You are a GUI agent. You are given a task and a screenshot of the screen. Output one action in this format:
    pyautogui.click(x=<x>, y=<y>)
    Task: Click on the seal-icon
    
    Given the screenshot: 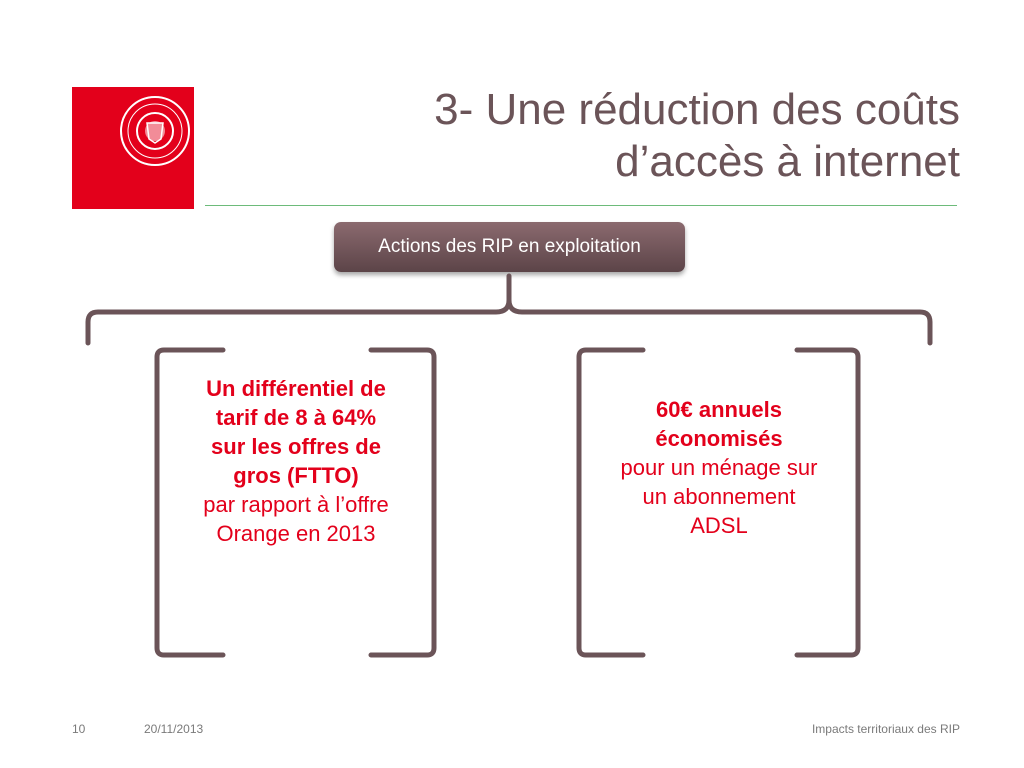 What is the action you would take?
    pyautogui.click(x=155, y=131)
    